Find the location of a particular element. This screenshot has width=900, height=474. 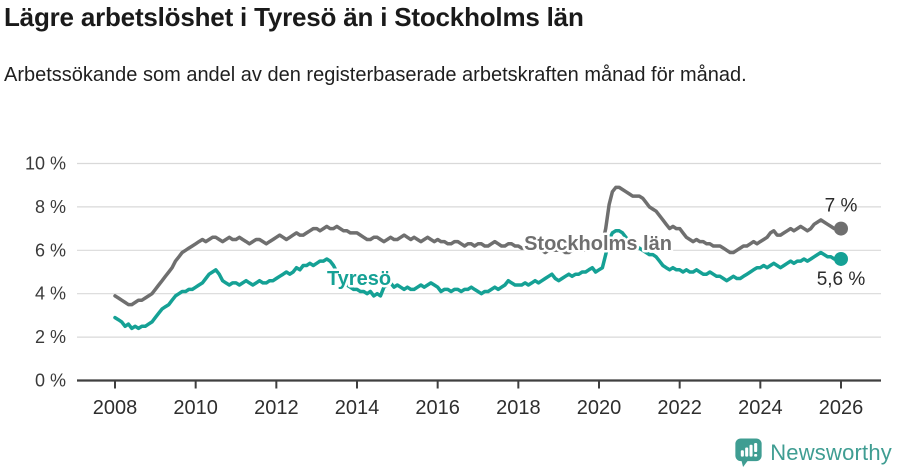

stockholm-end-value: 7 % is located at coordinates (841, 206).